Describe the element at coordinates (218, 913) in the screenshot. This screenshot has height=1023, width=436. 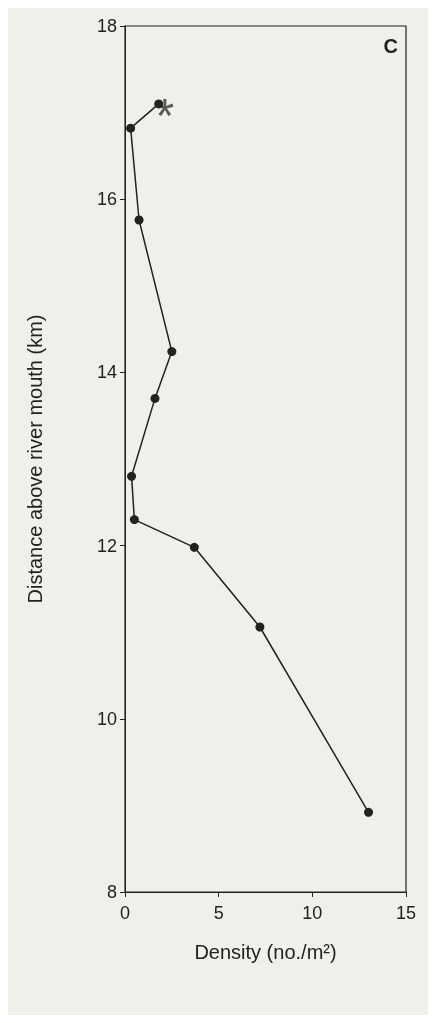
I see `x-tick-label: 5` at that location.